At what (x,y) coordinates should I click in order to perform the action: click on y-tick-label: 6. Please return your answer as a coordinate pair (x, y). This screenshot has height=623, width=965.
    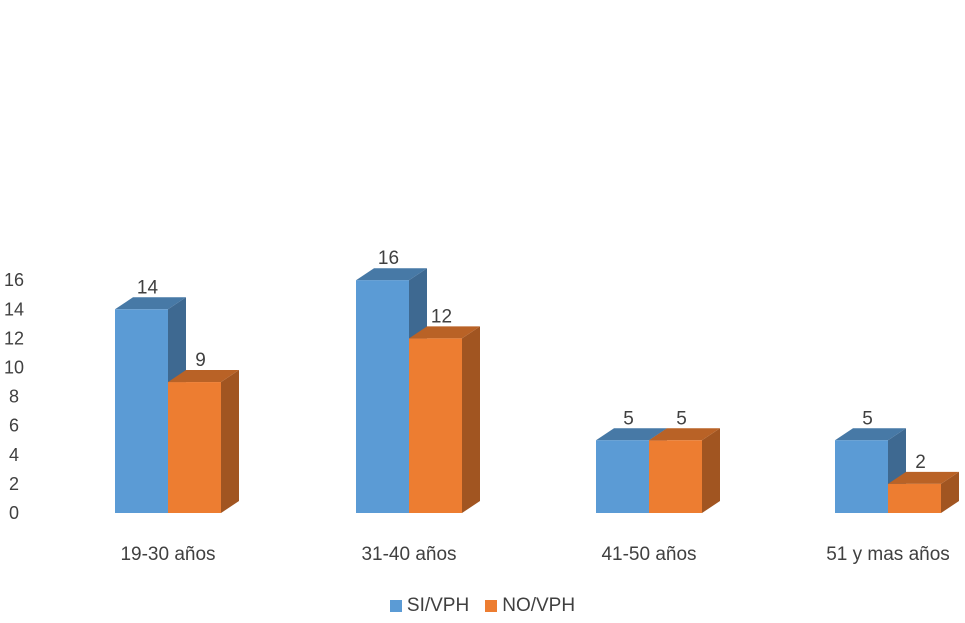
    Looking at the image, I should click on (14, 426).